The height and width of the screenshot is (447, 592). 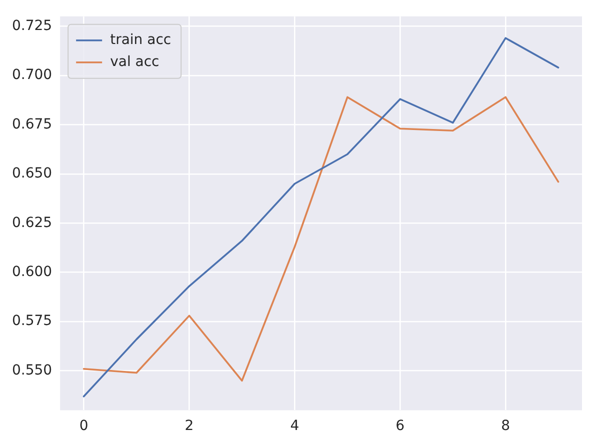 I want to click on legend-label: train acc, so click(x=141, y=40).